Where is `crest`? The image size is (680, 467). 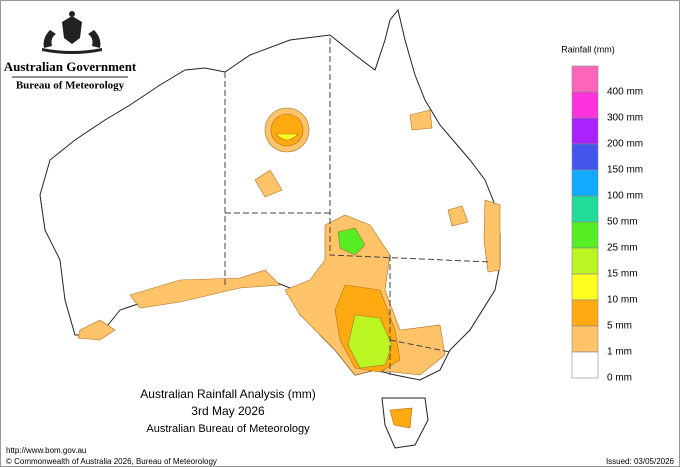
crest is located at coordinates (72, 32).